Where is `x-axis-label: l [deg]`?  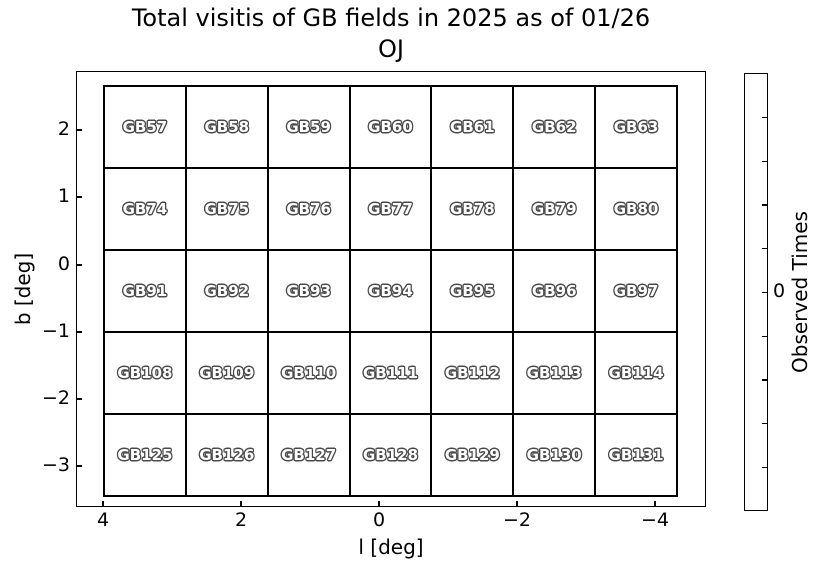
x-axis-label: l [deg] is located at coordinates (391, 547).